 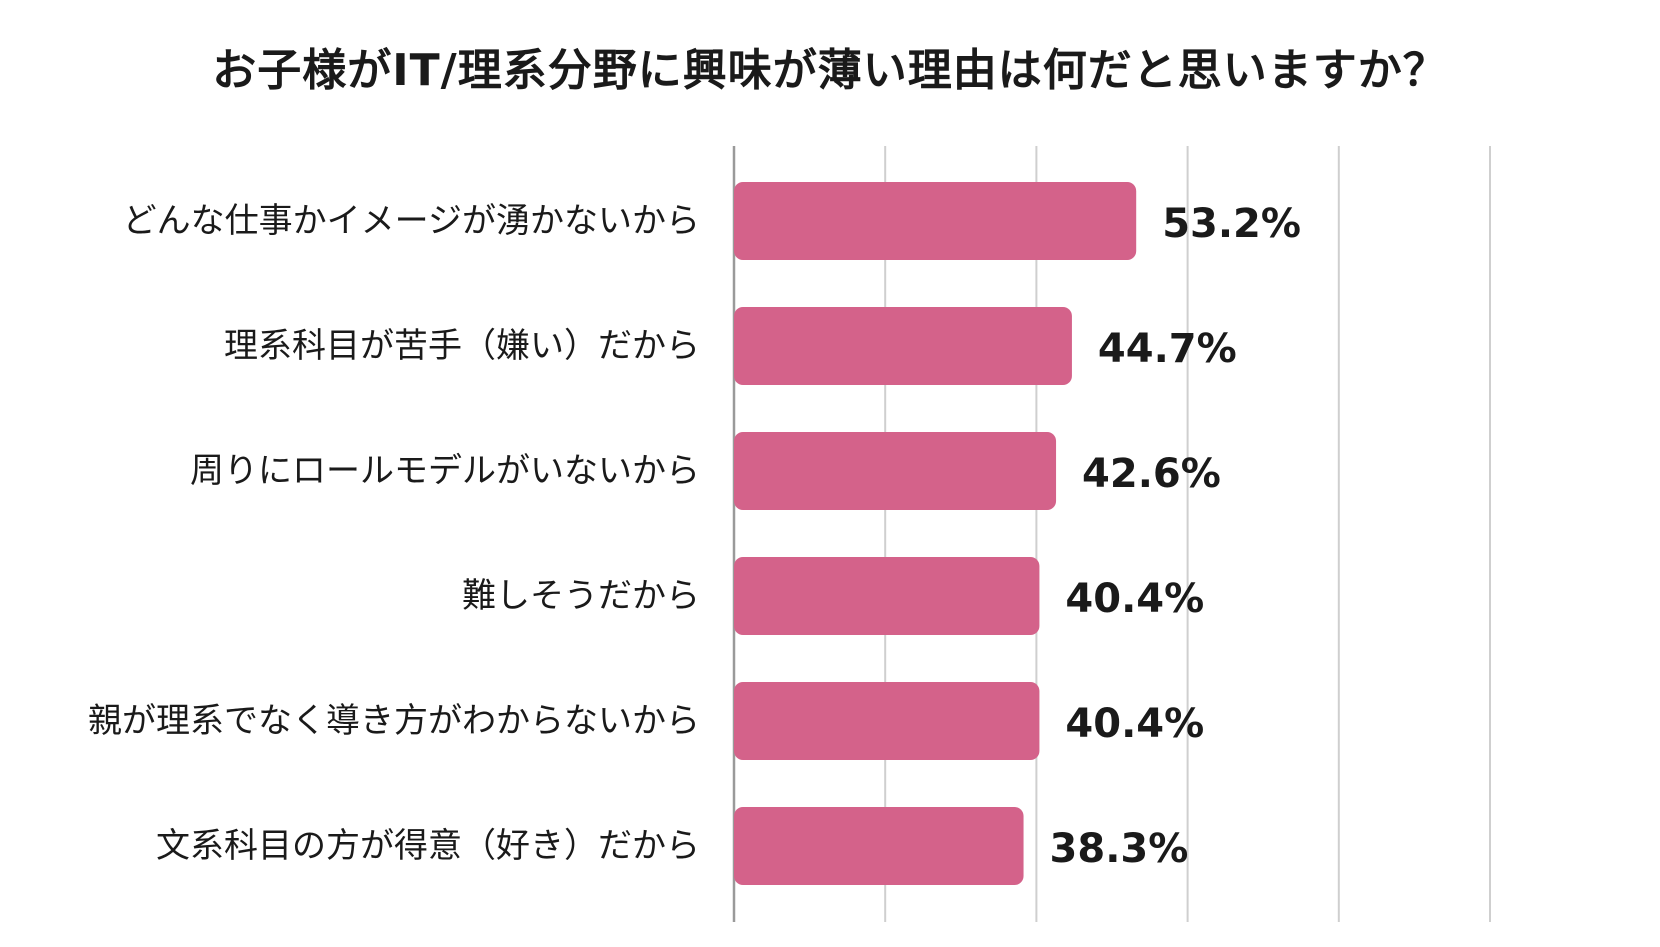 What do you see at coordinates (411, 221) in the screenshot?
I see `category-label: どんな仕事かイメージが湧かないから` at bounding box center [411, 221].